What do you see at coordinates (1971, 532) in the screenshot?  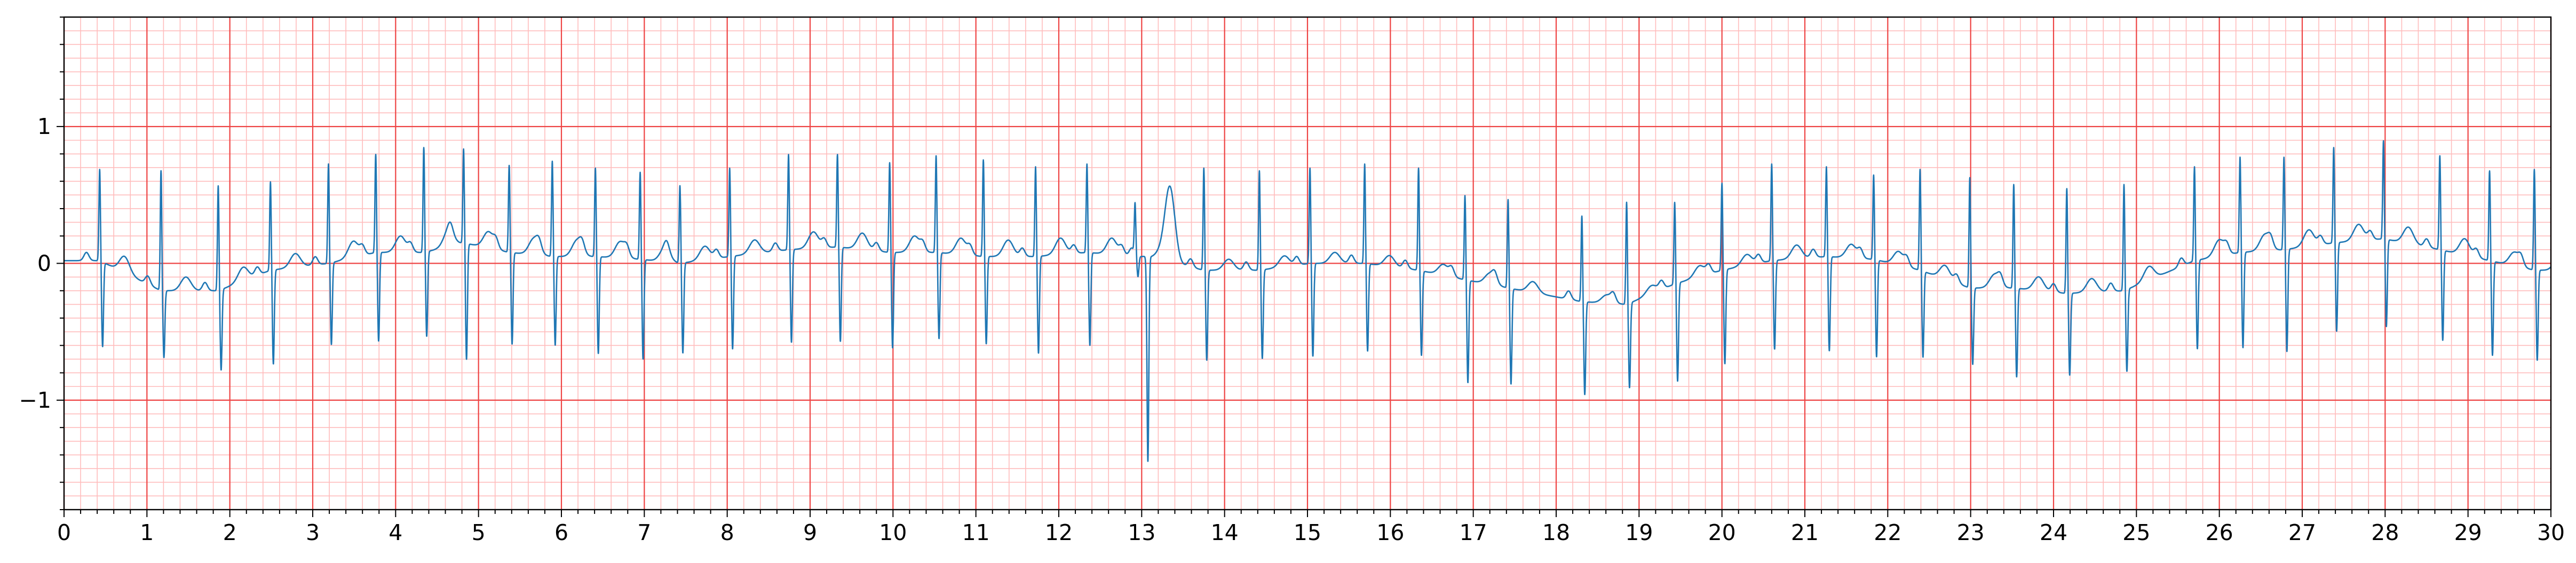 I see `x-tick-label: 23` at bounding box center [1971, 532].